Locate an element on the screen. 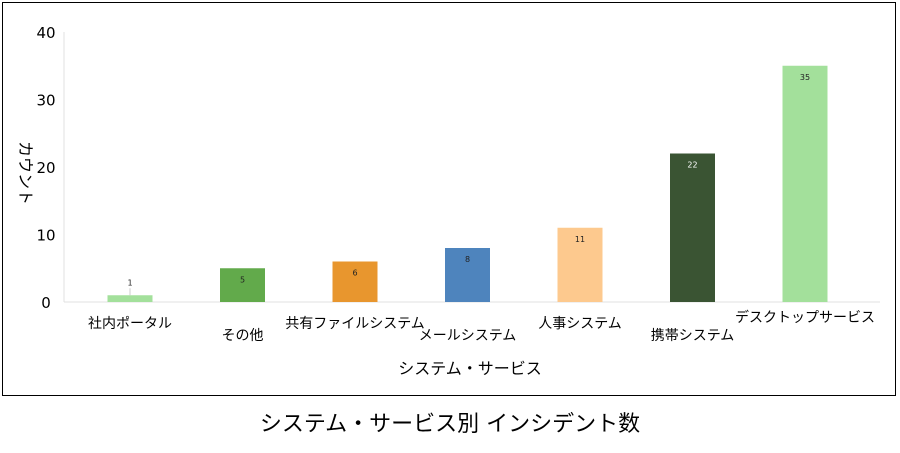  data-label: 11 is located at coordinates (580, 239).